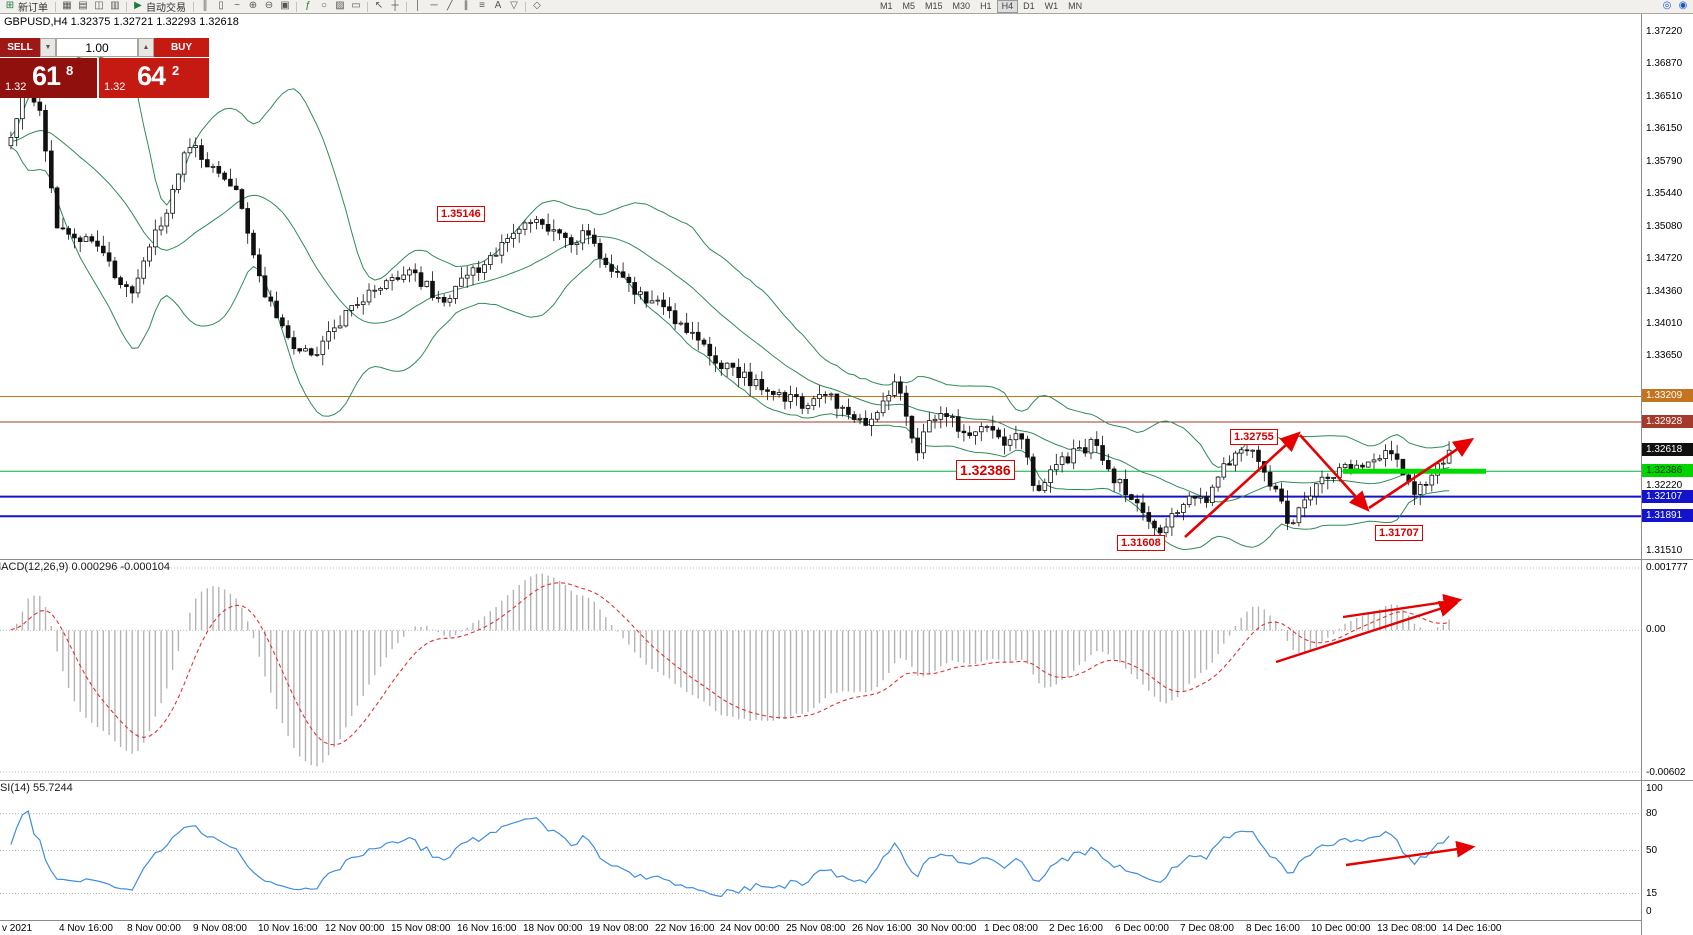  What do you see at coordinates (1652, 893) in the screenshot?
I see `rsi-axis-label: 15` at bounding box center [1652, 893].